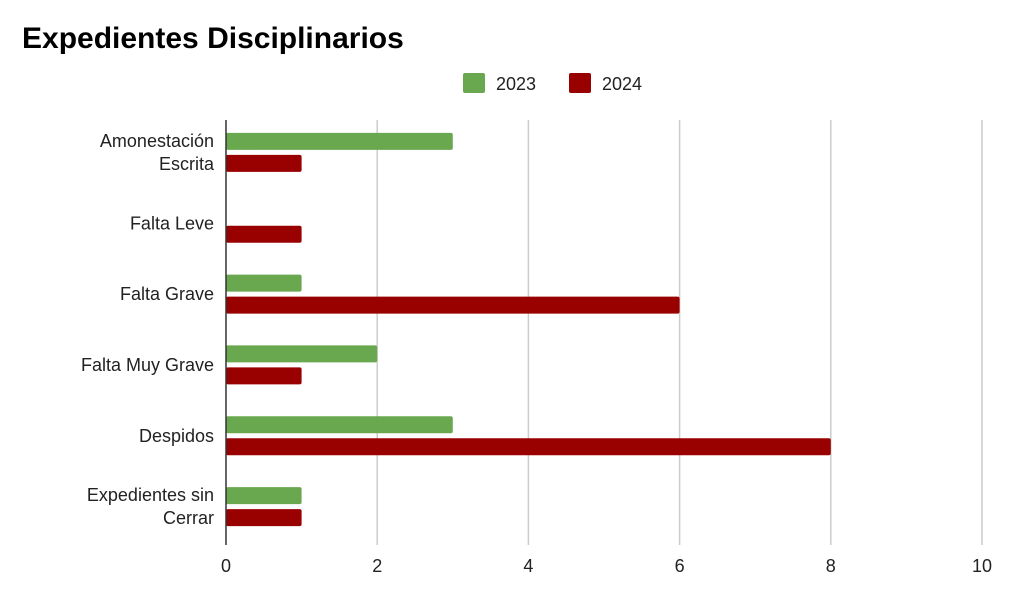  I want to click on category-label: Despidos, so click(176, 436).